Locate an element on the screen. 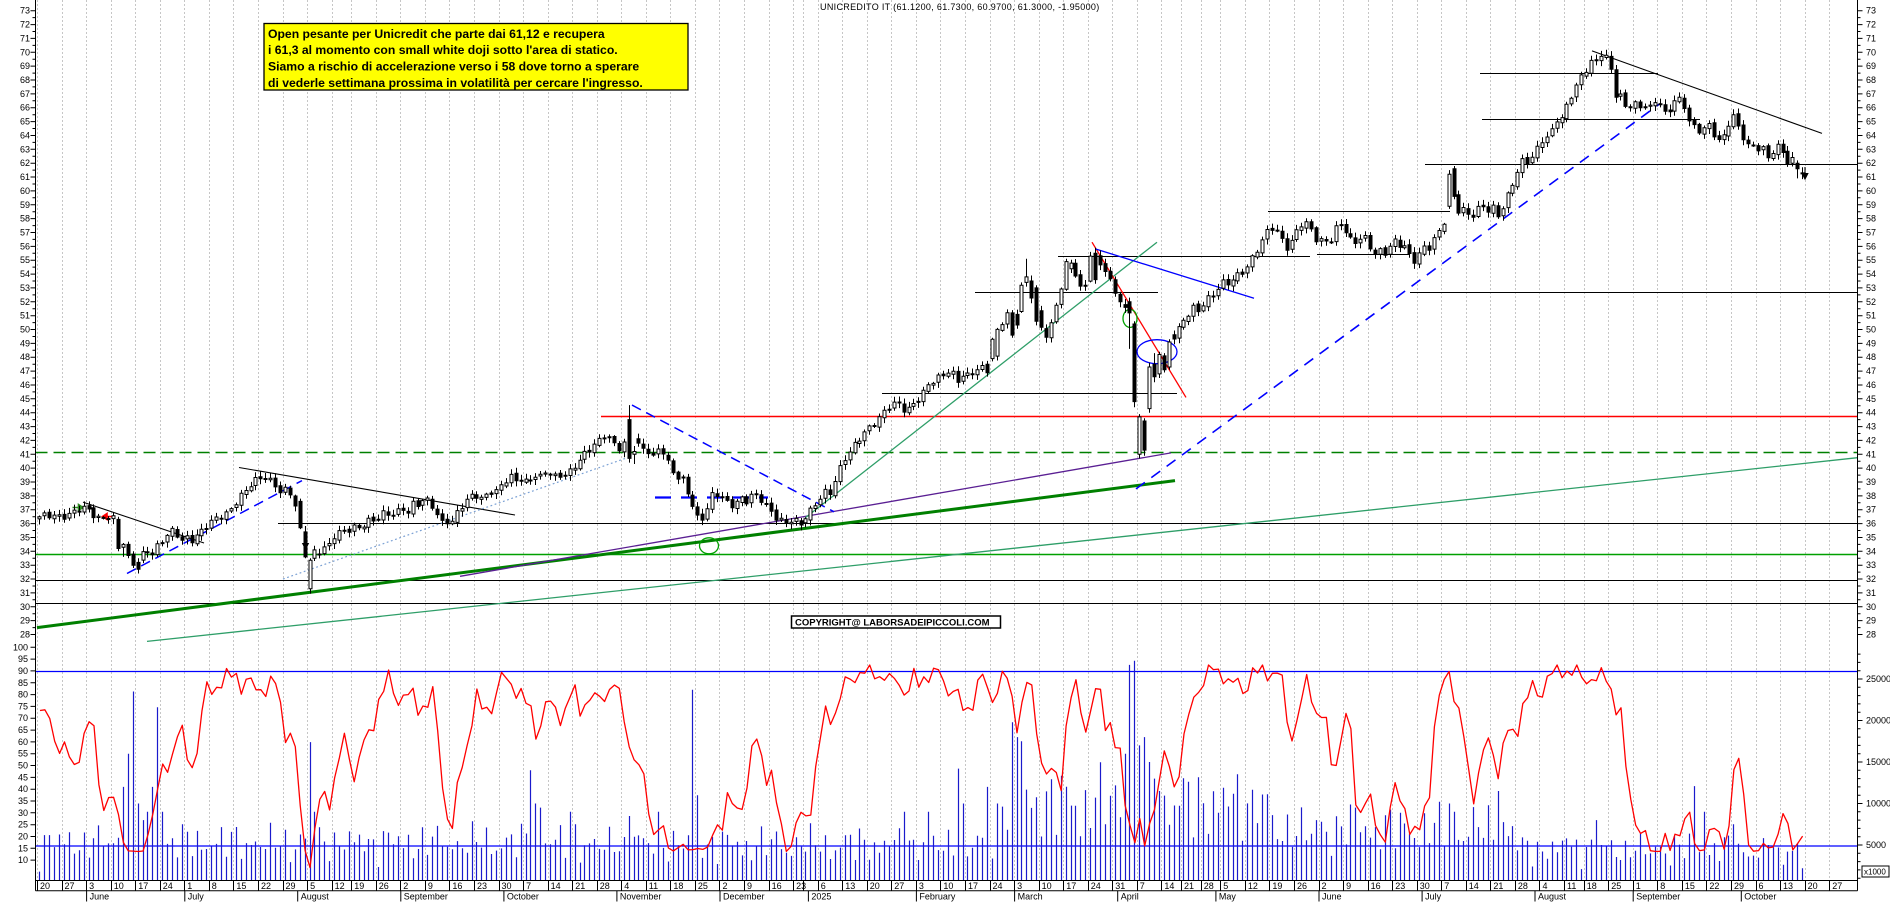 Image resolution: width=1890 pixels, height=902 pixels. svg-text: 10 is located at coordinates (948, 886).